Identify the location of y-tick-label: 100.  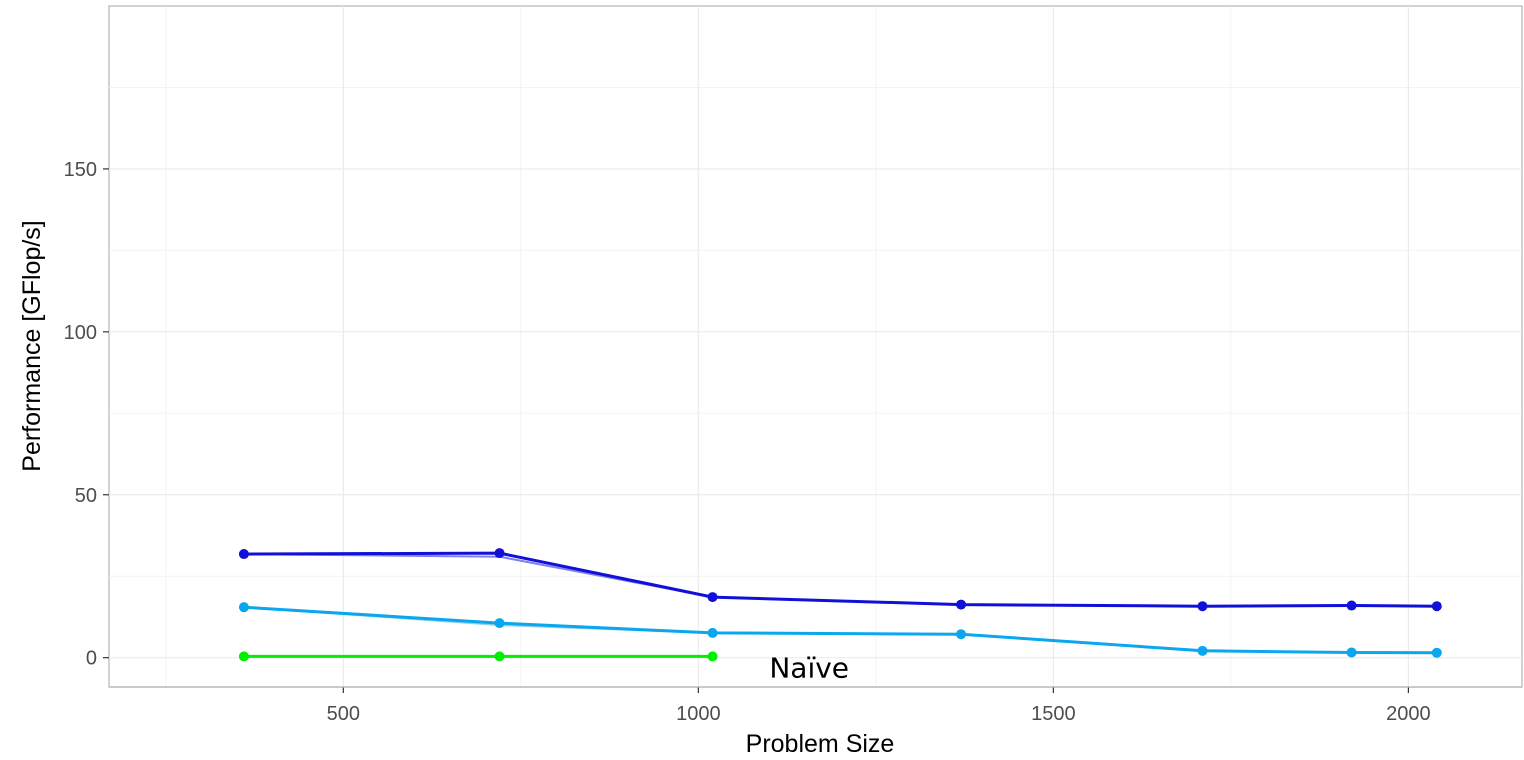
(80, 333).